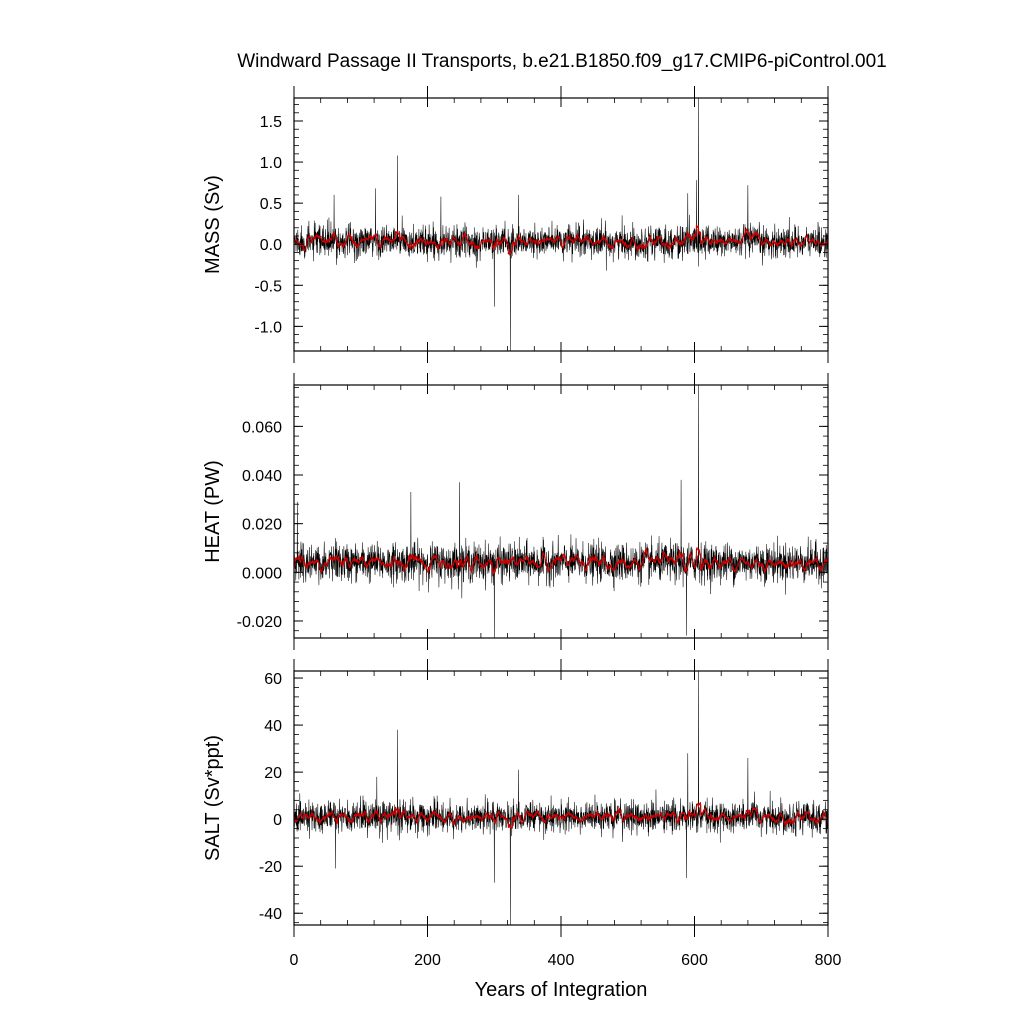 The height and width of the screenshot is (1024, 1024). What do you see at coordinates (828, 960) in the screenshot?
I see `xtick-label: 800` at bounding box center [828, 960].